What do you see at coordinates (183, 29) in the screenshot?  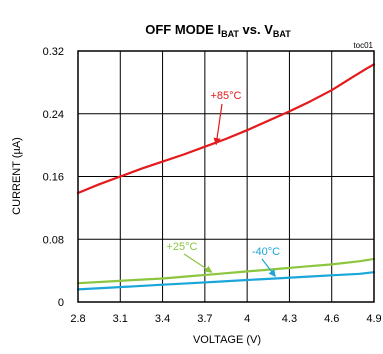 I see `title-prefix: OFF MODE I` at bounding box center [183, 29].